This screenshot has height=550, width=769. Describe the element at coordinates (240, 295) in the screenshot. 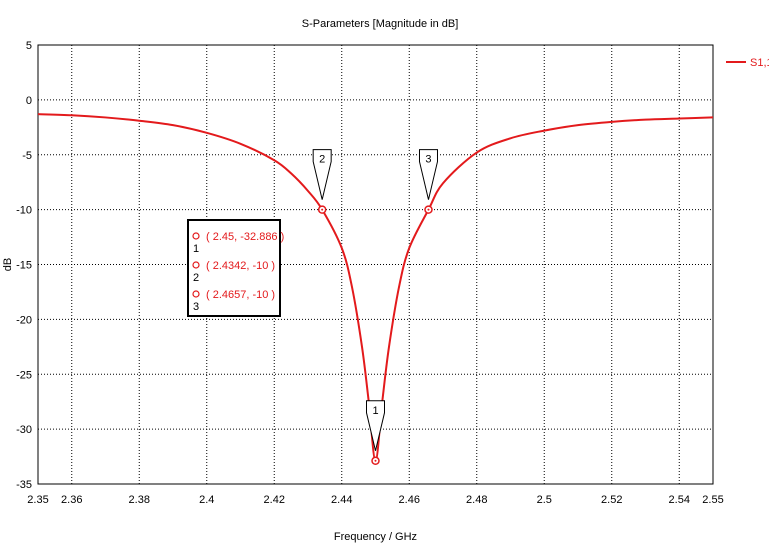

I see `readout-3-value: ( 2.4657, -10 )` at that location.